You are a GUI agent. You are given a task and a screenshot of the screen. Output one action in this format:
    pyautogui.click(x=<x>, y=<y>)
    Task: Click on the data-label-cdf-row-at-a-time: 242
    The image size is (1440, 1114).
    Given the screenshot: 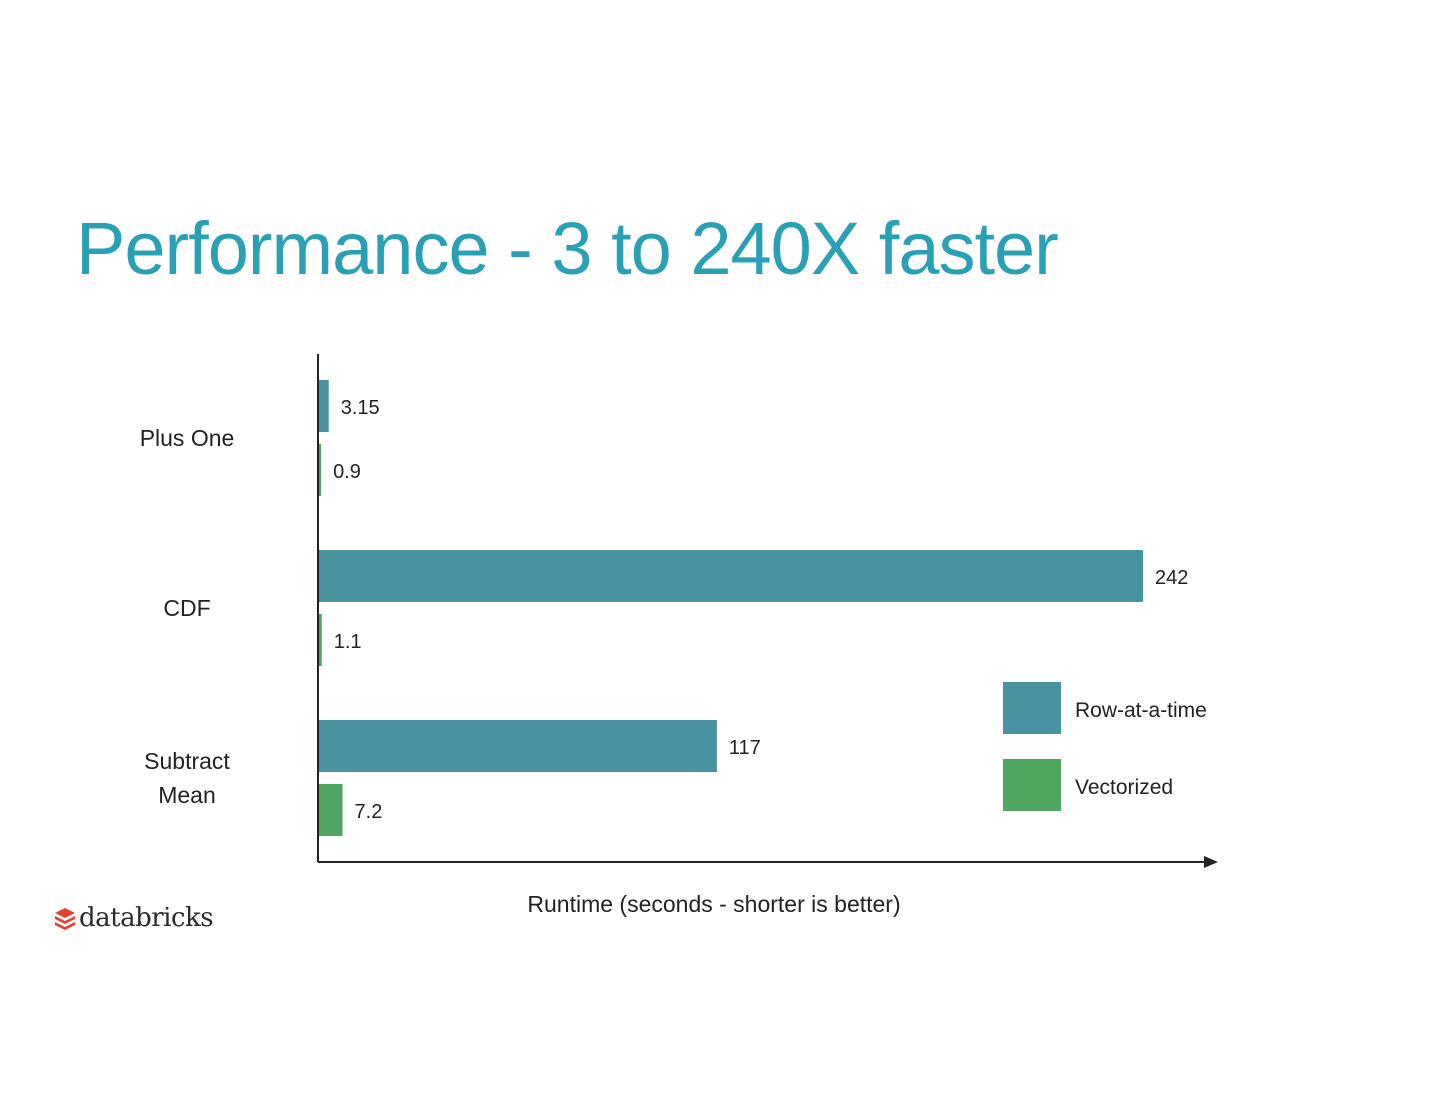 What is the action you would take?
    pyautogui.click(x=1171, y=578)
    